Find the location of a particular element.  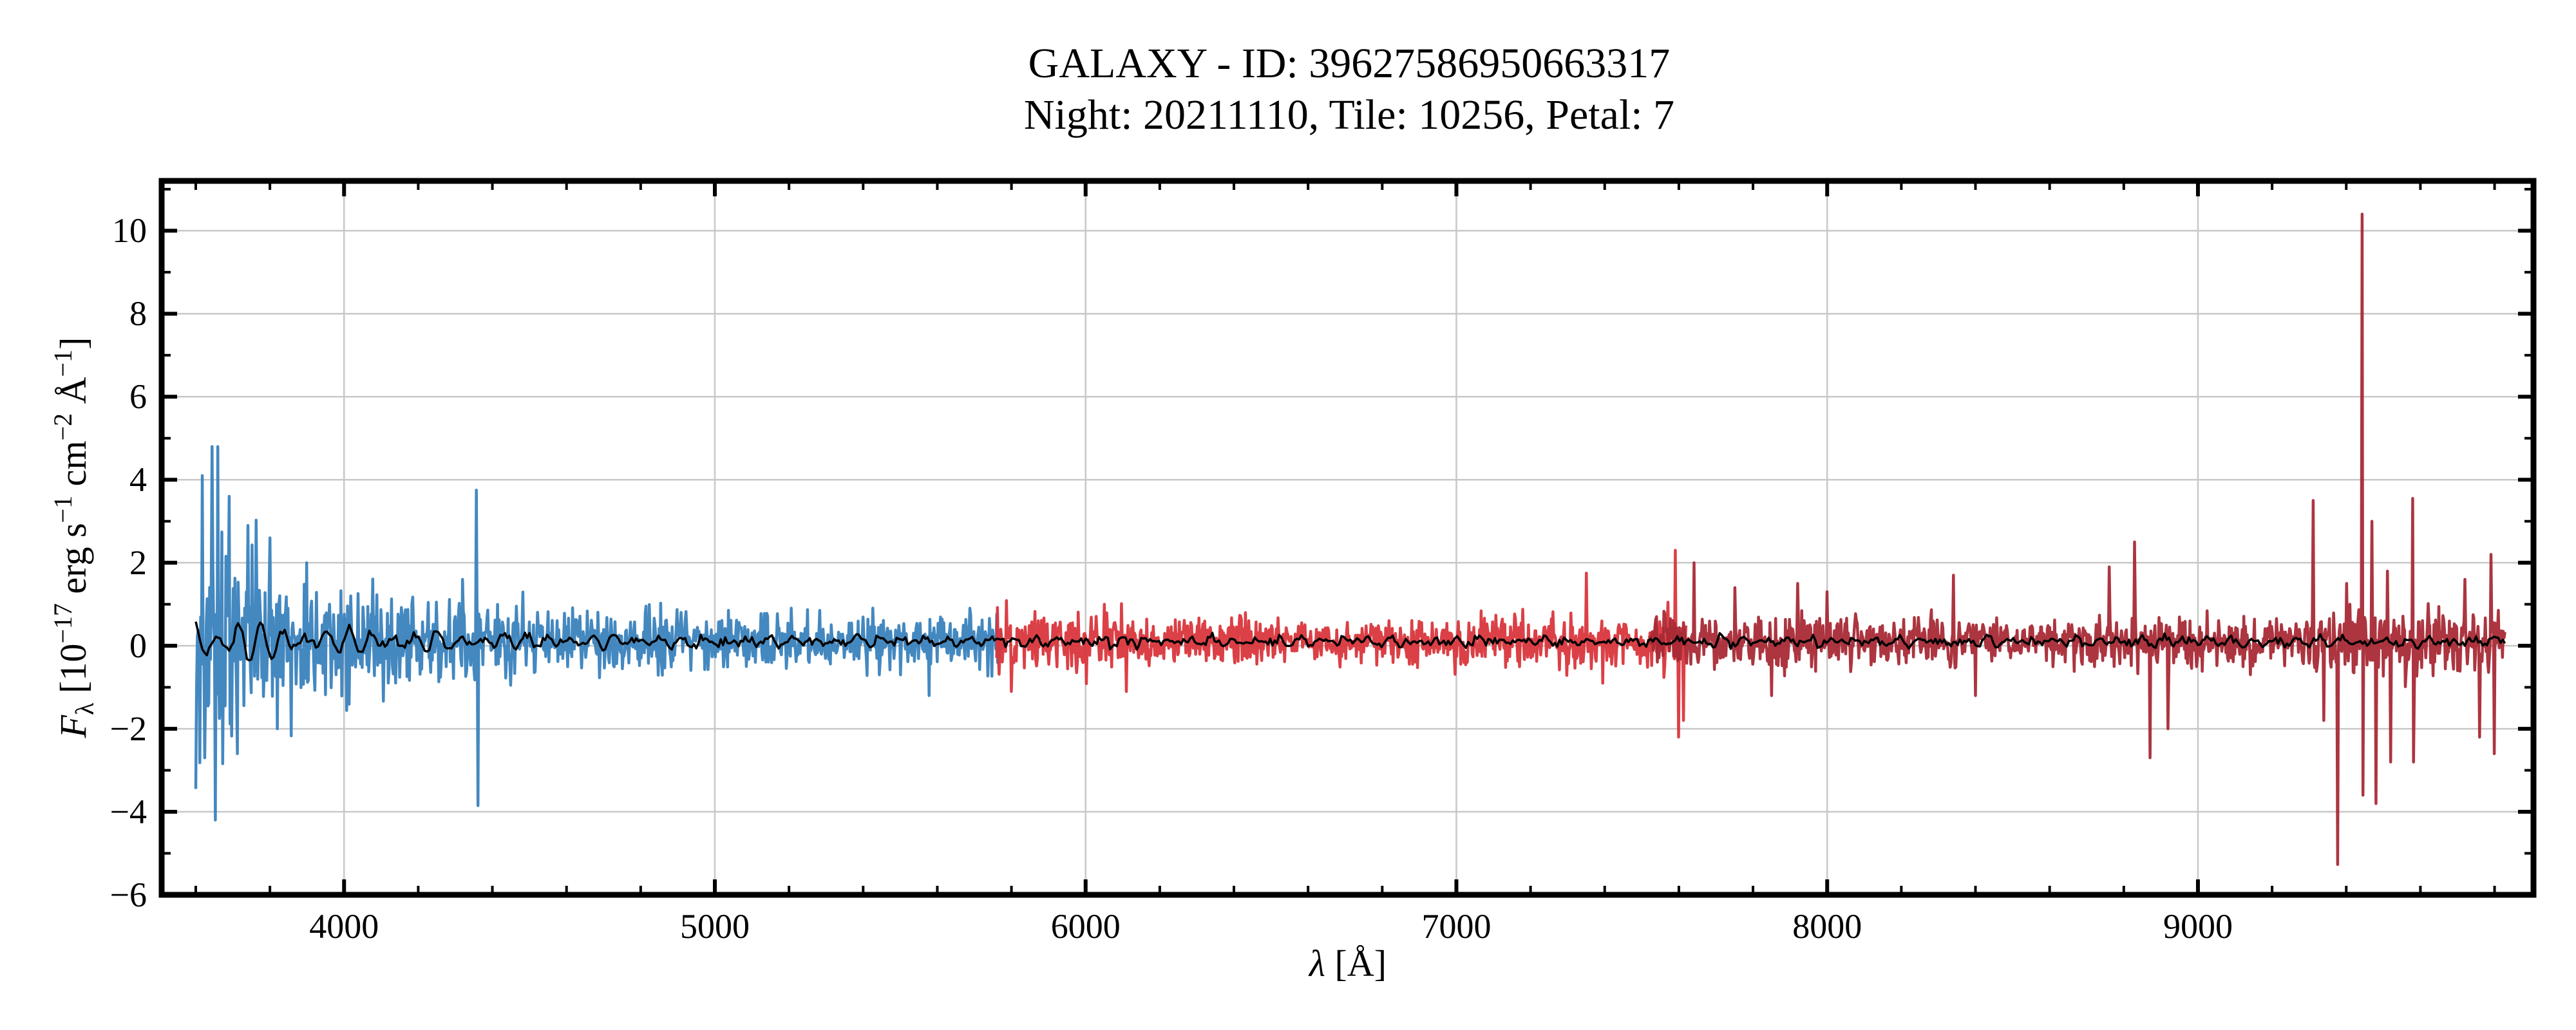

x-axis-label: λ [Å] is located at coordinates (1348, 964).